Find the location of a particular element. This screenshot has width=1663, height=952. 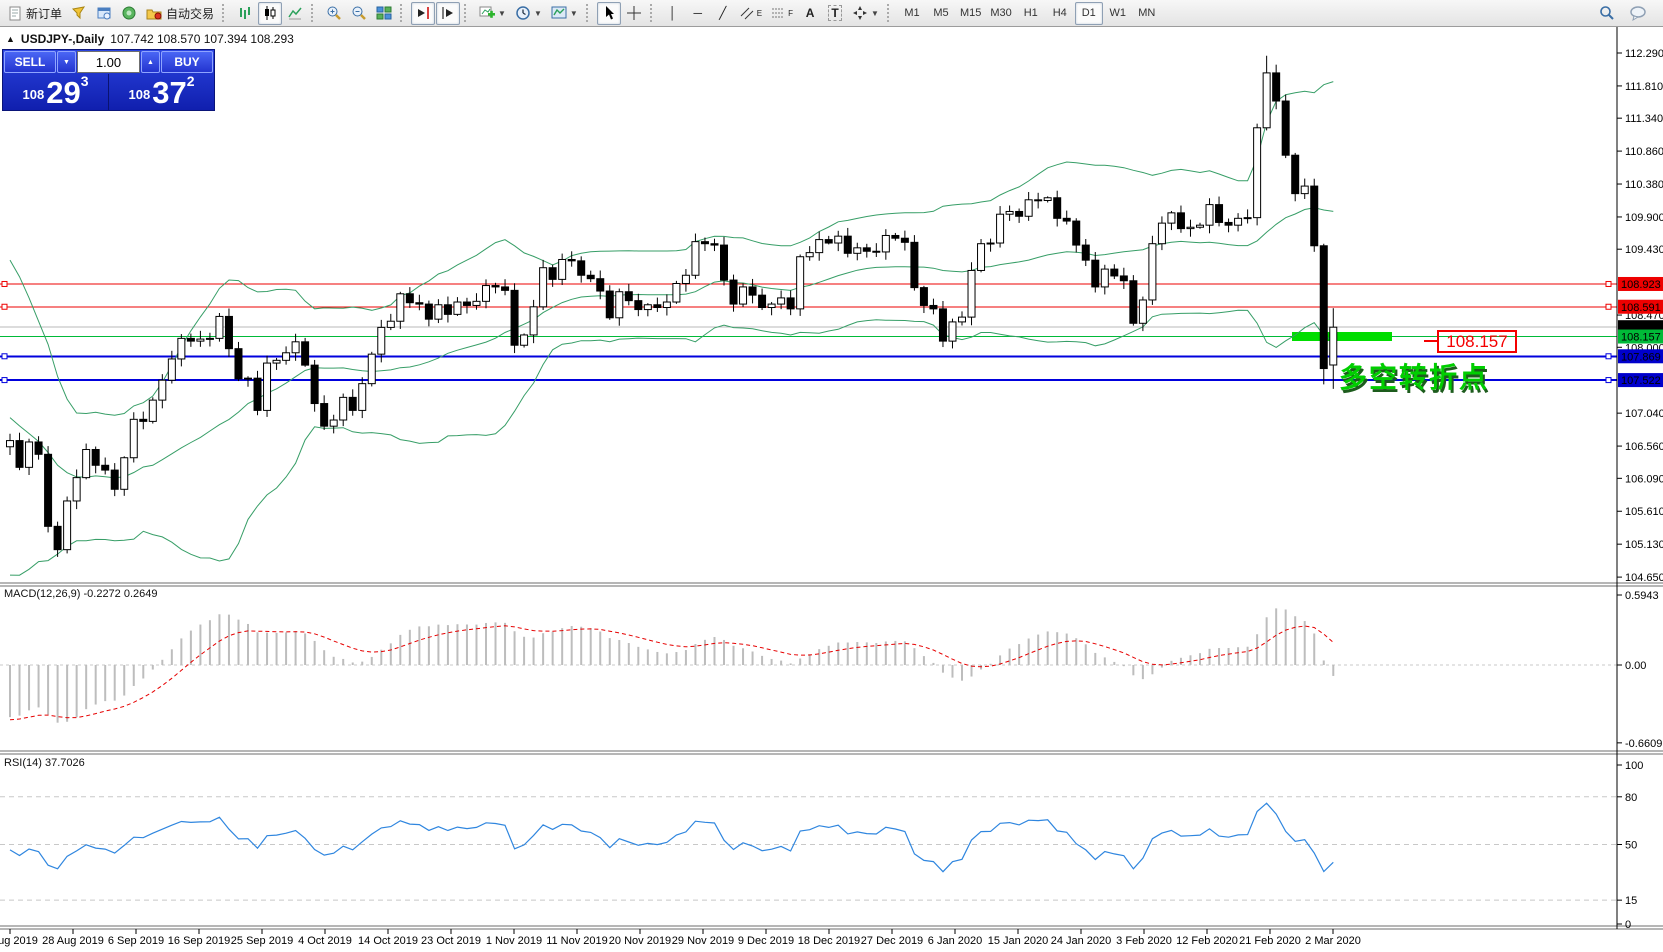

volume-increase-button: ▲ is located at coordinates (150, 62).